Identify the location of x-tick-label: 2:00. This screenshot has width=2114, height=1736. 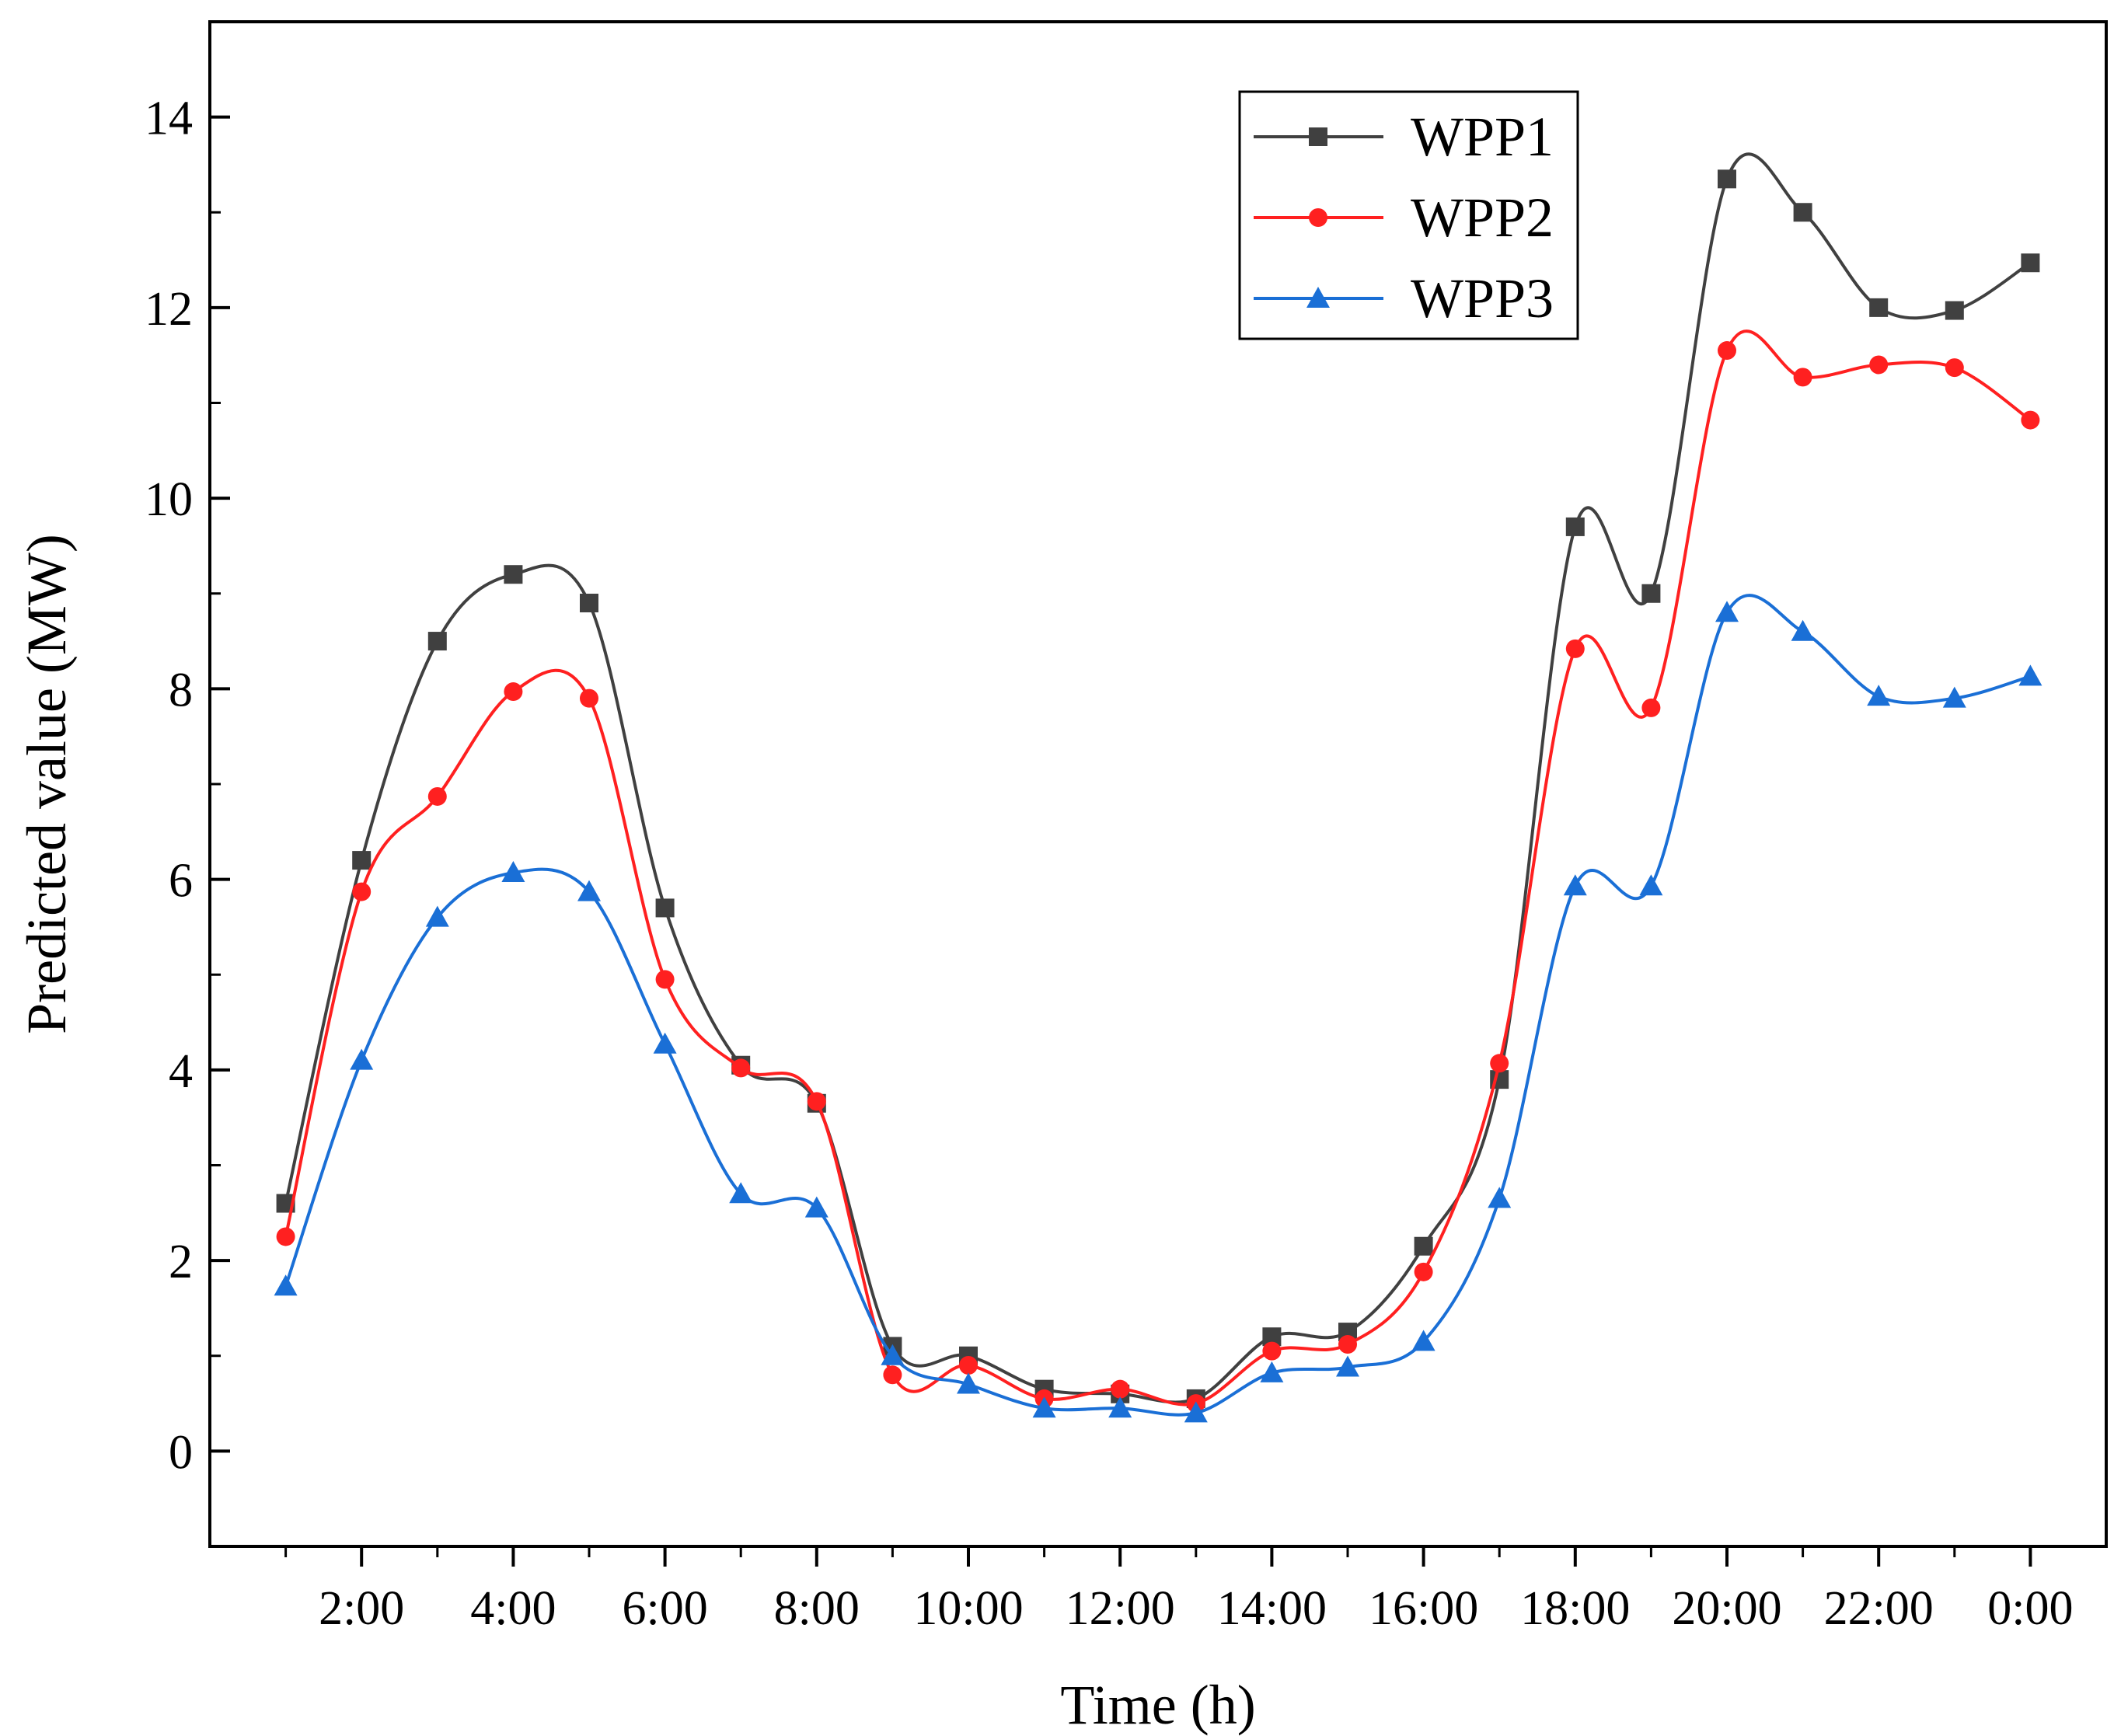
(361, 1609).